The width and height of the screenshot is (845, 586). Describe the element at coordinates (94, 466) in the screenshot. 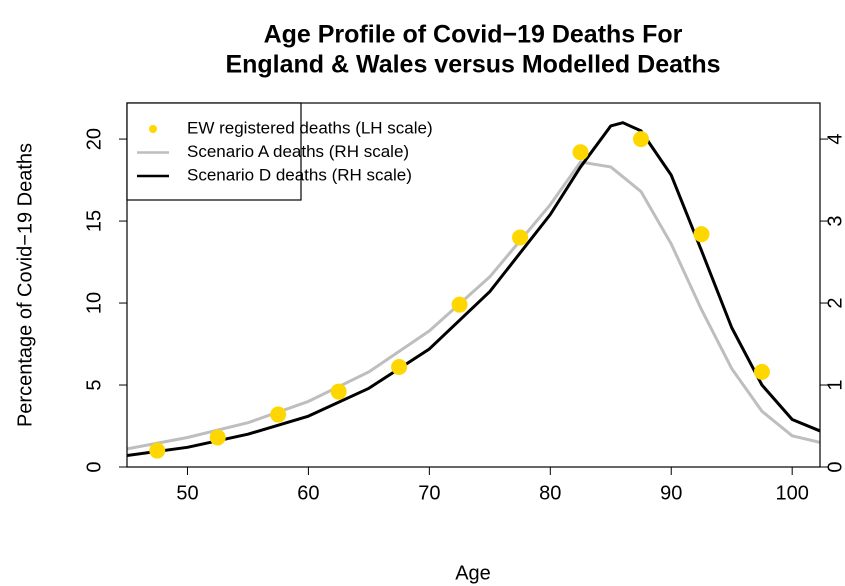

I see `y-tick-label: 0` at that location.